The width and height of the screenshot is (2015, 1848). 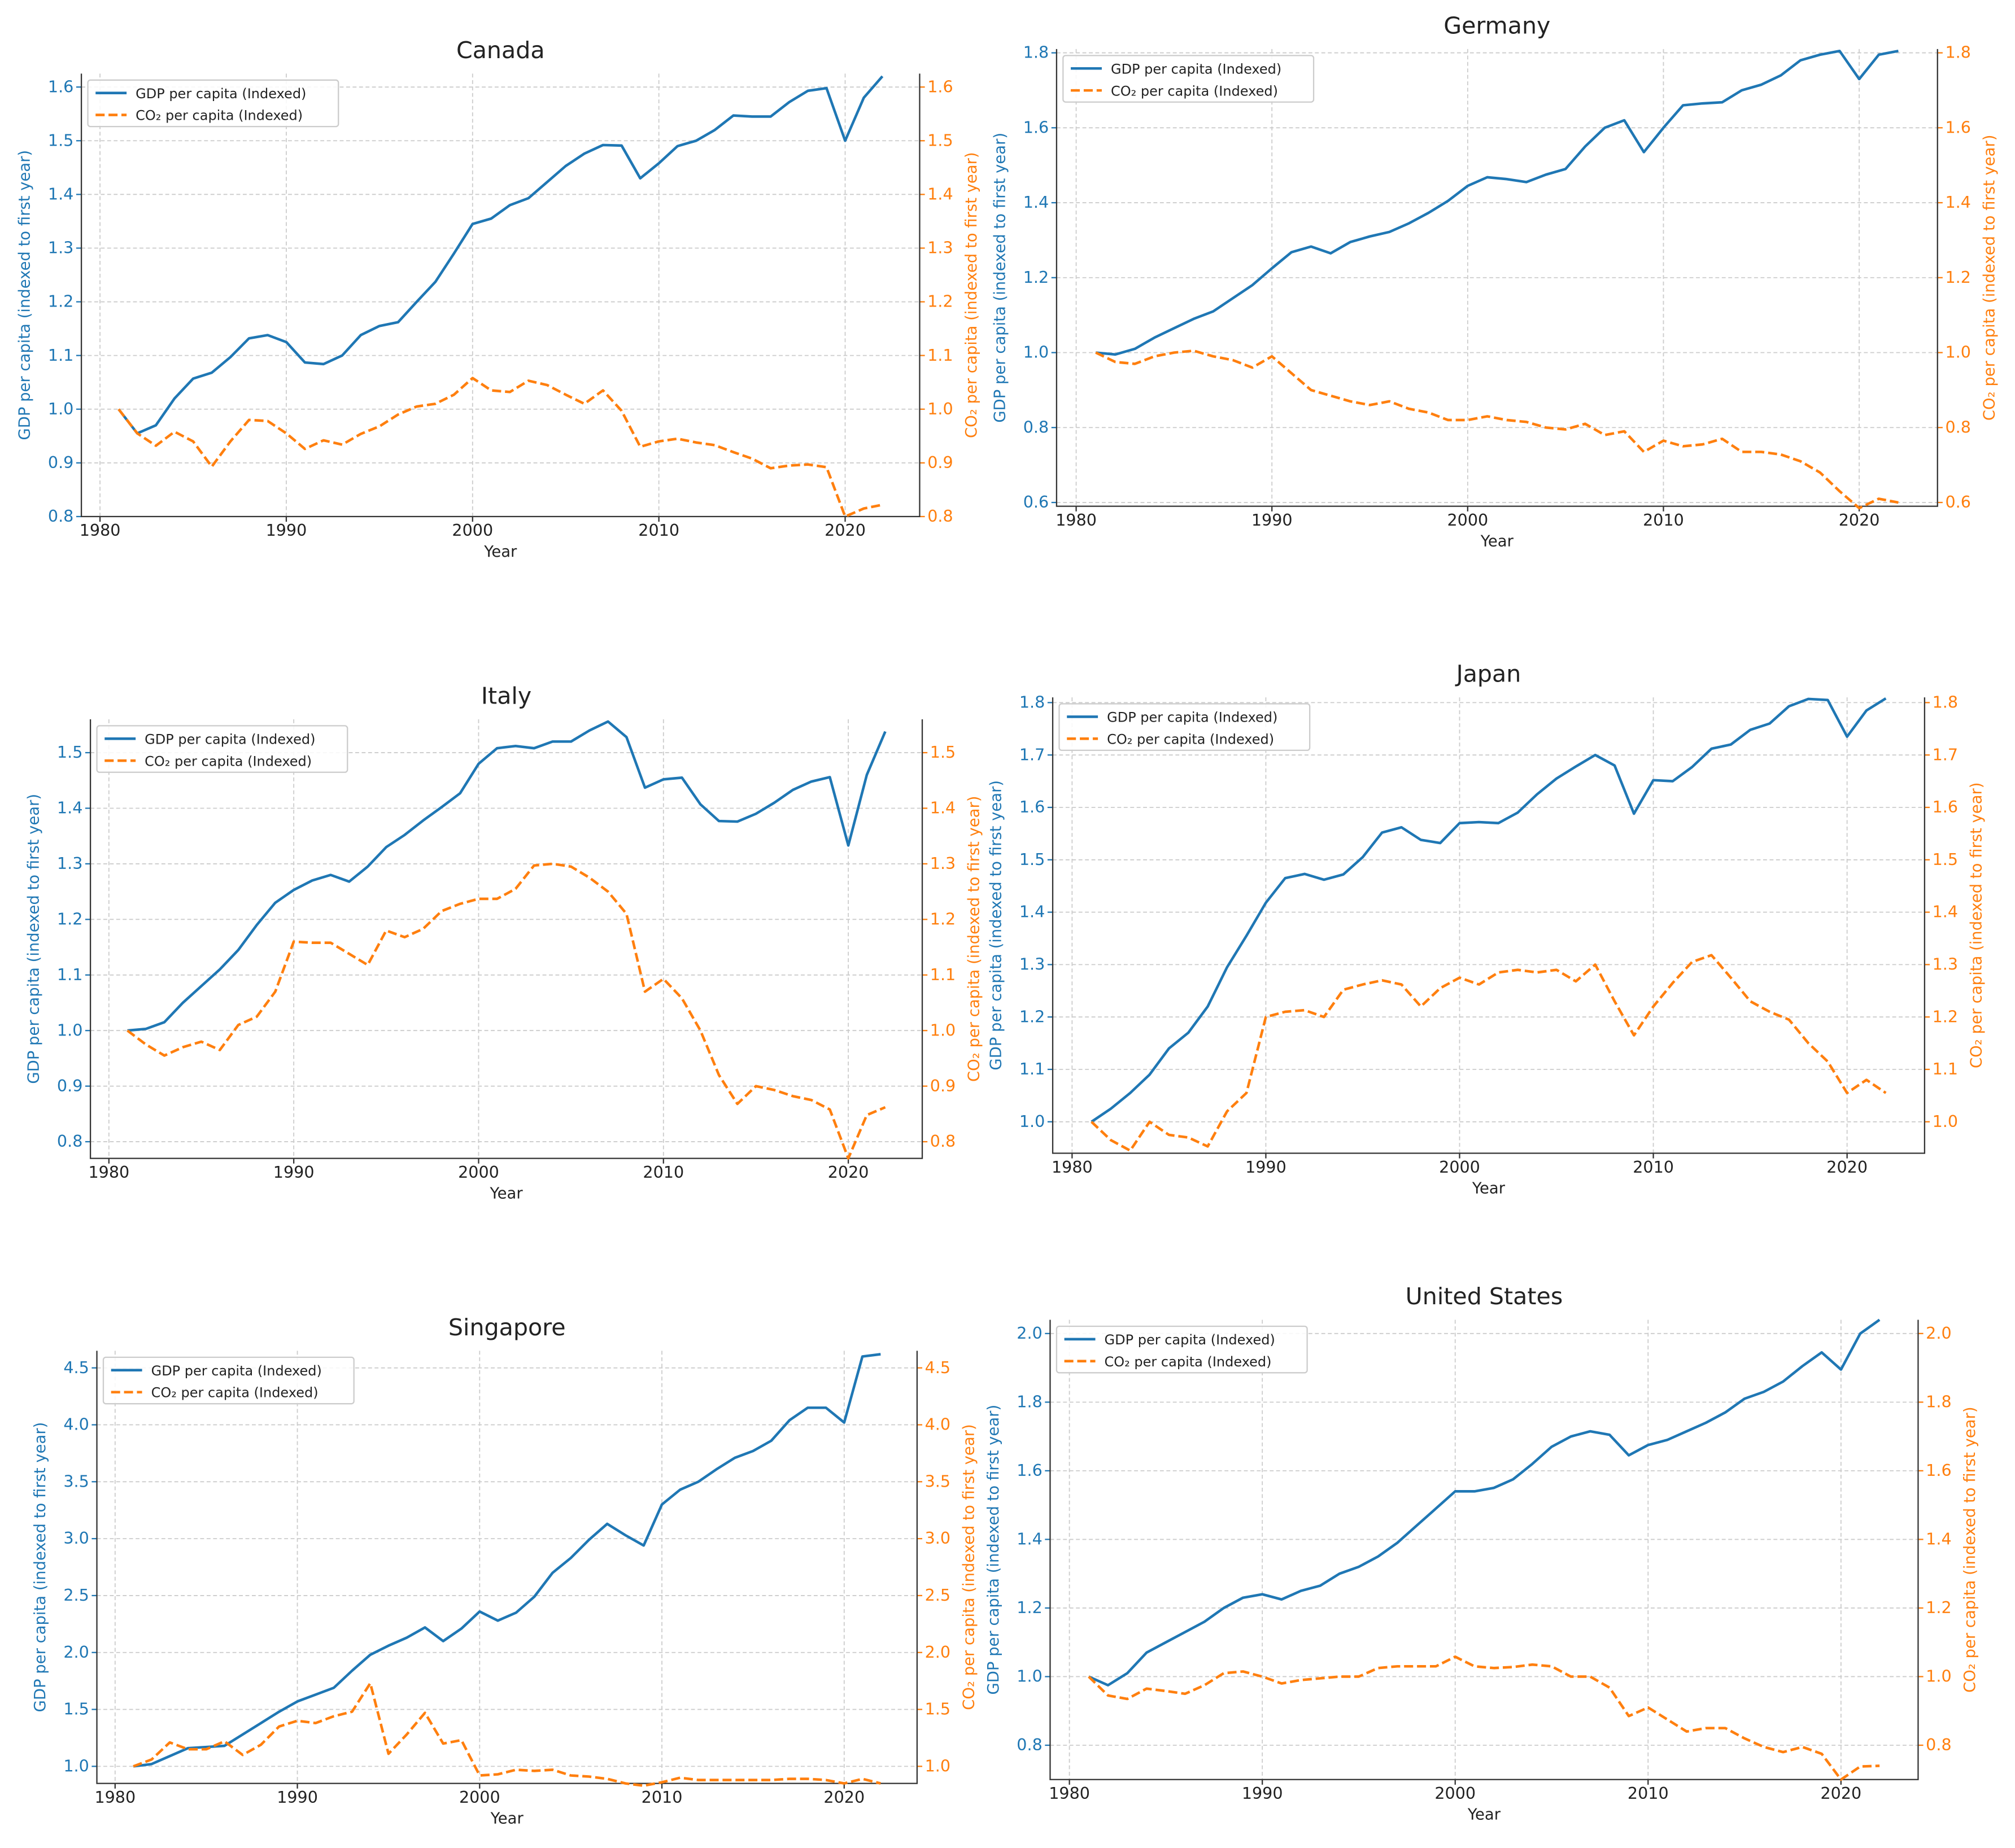 What do you see at coordinates (937, 1595) in the screenshot?
I see `y2-tick-label: 2.5` at bounding box center [937, 1595].